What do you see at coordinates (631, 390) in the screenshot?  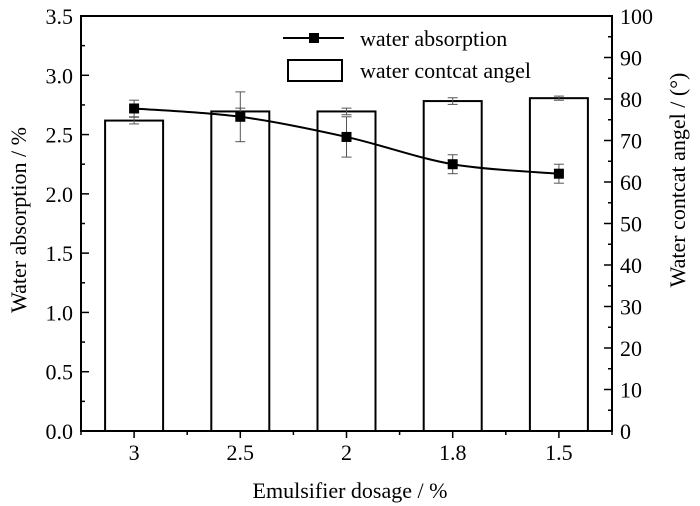 I see `y2-tick-label-1: 10` at bounding box center [631, 390].